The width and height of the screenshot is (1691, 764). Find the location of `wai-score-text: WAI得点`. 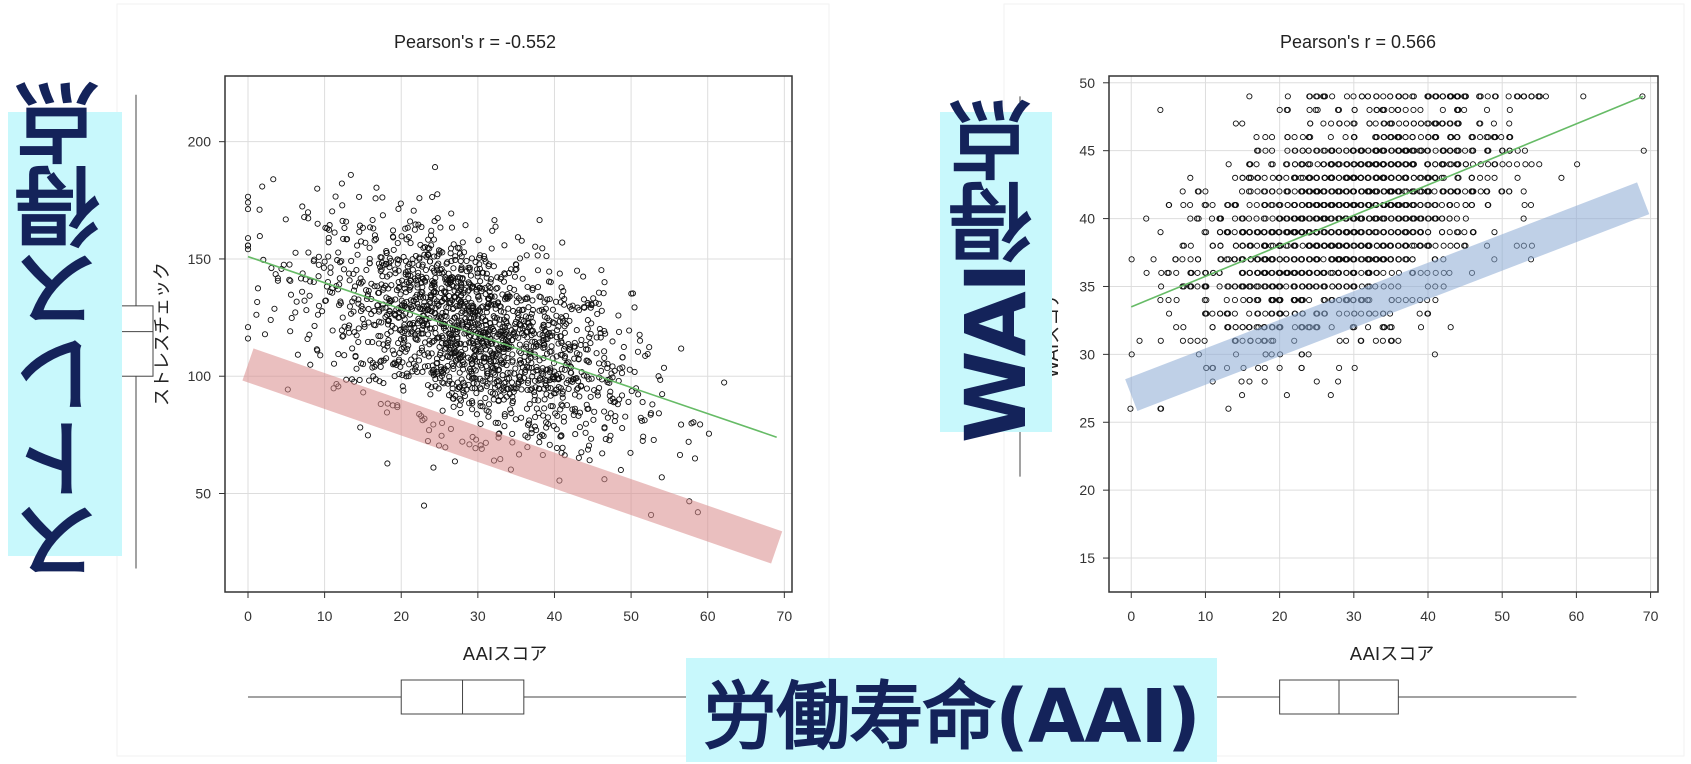

wai-score-text: WAI得点 is located at coordinates (996, 272).